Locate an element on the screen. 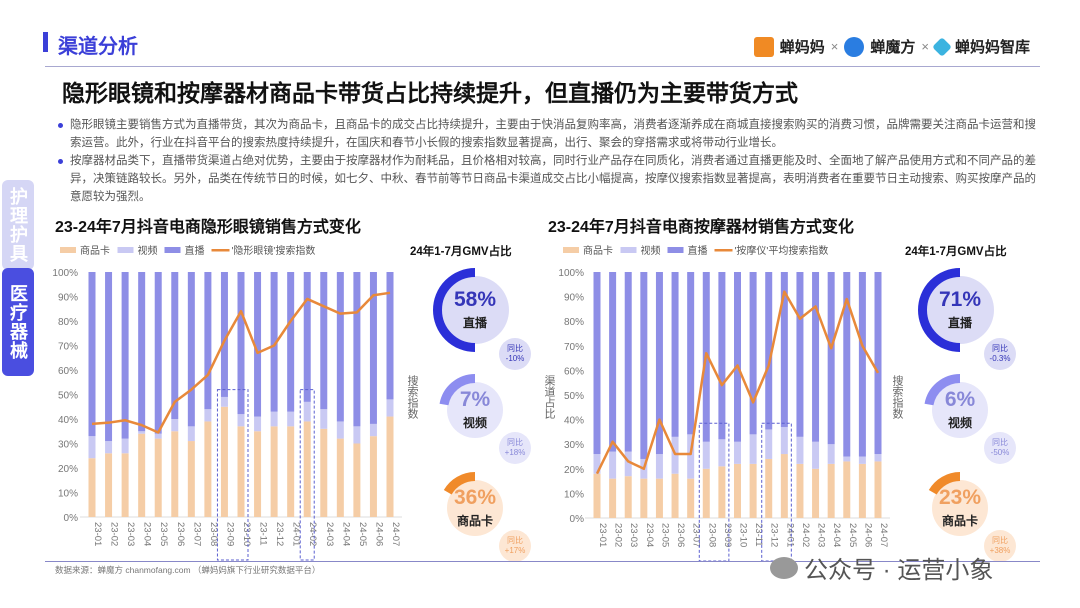  yoy-badge: 同比 +17% is located at coordinates (515, 546).